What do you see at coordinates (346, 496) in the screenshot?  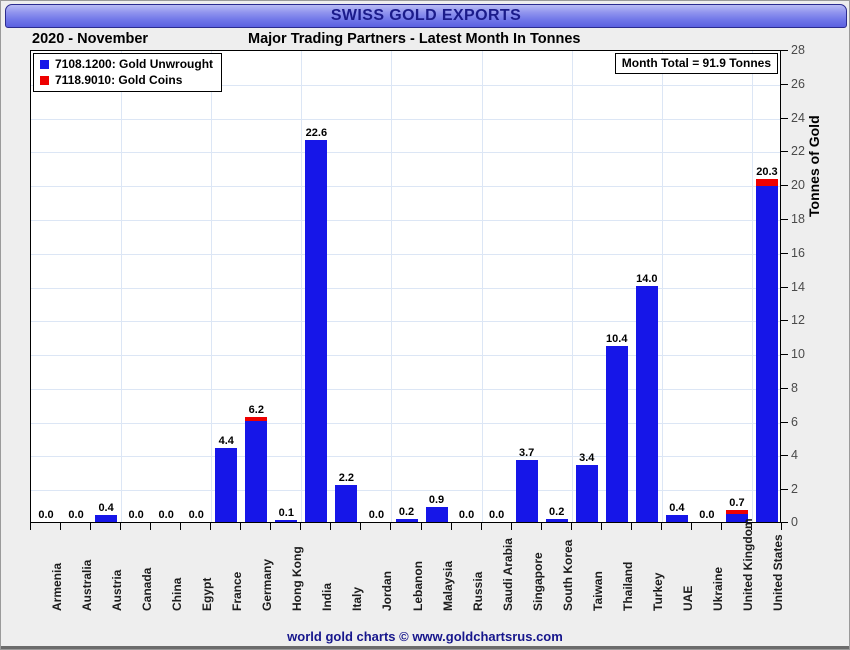 I see `bar-group: 2.2` at bounding box center [346, 496].